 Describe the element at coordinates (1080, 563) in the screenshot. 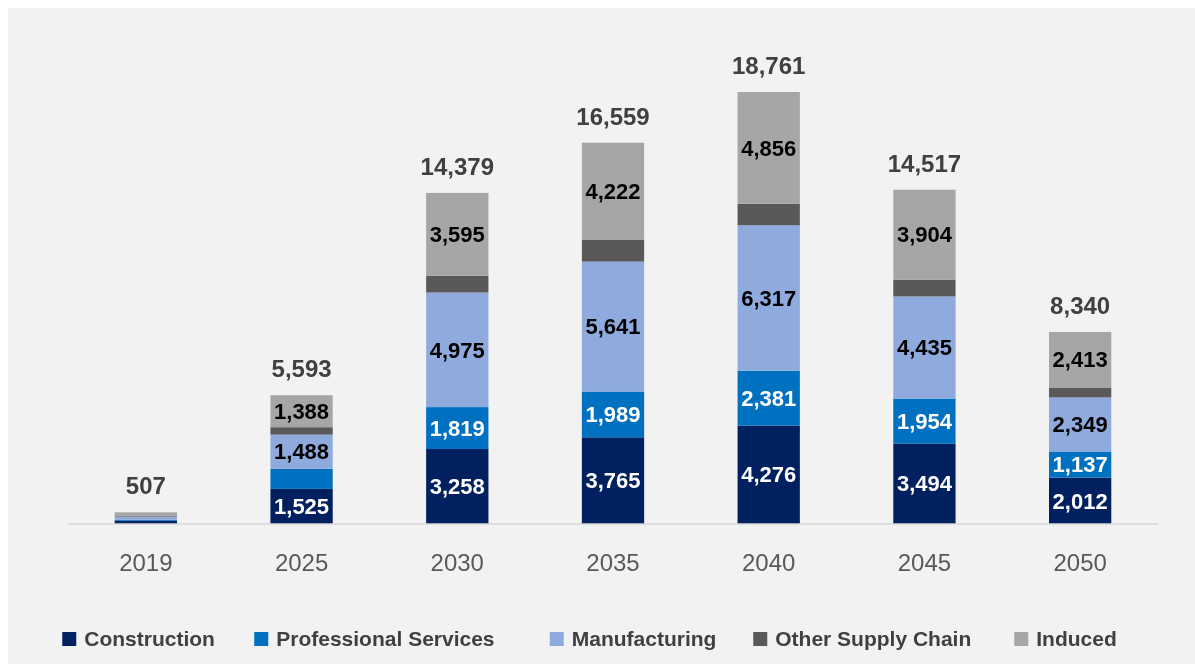

I see `x-tick-label: 2050` at that location.